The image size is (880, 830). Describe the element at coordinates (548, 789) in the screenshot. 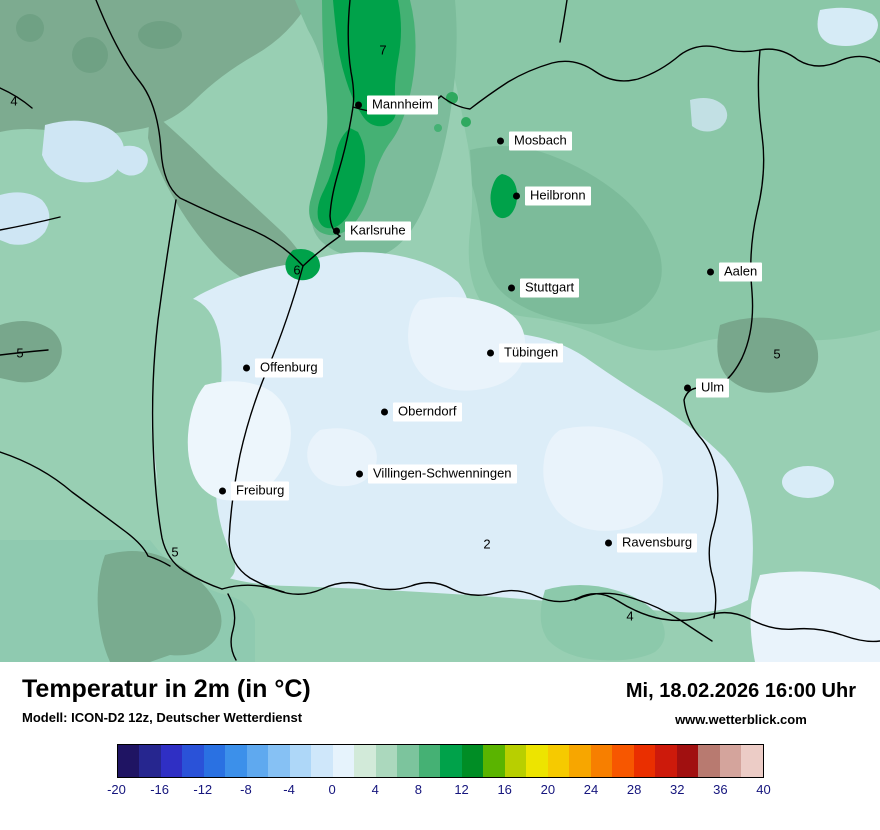

I see `colorbar-tick: 20` at that location.